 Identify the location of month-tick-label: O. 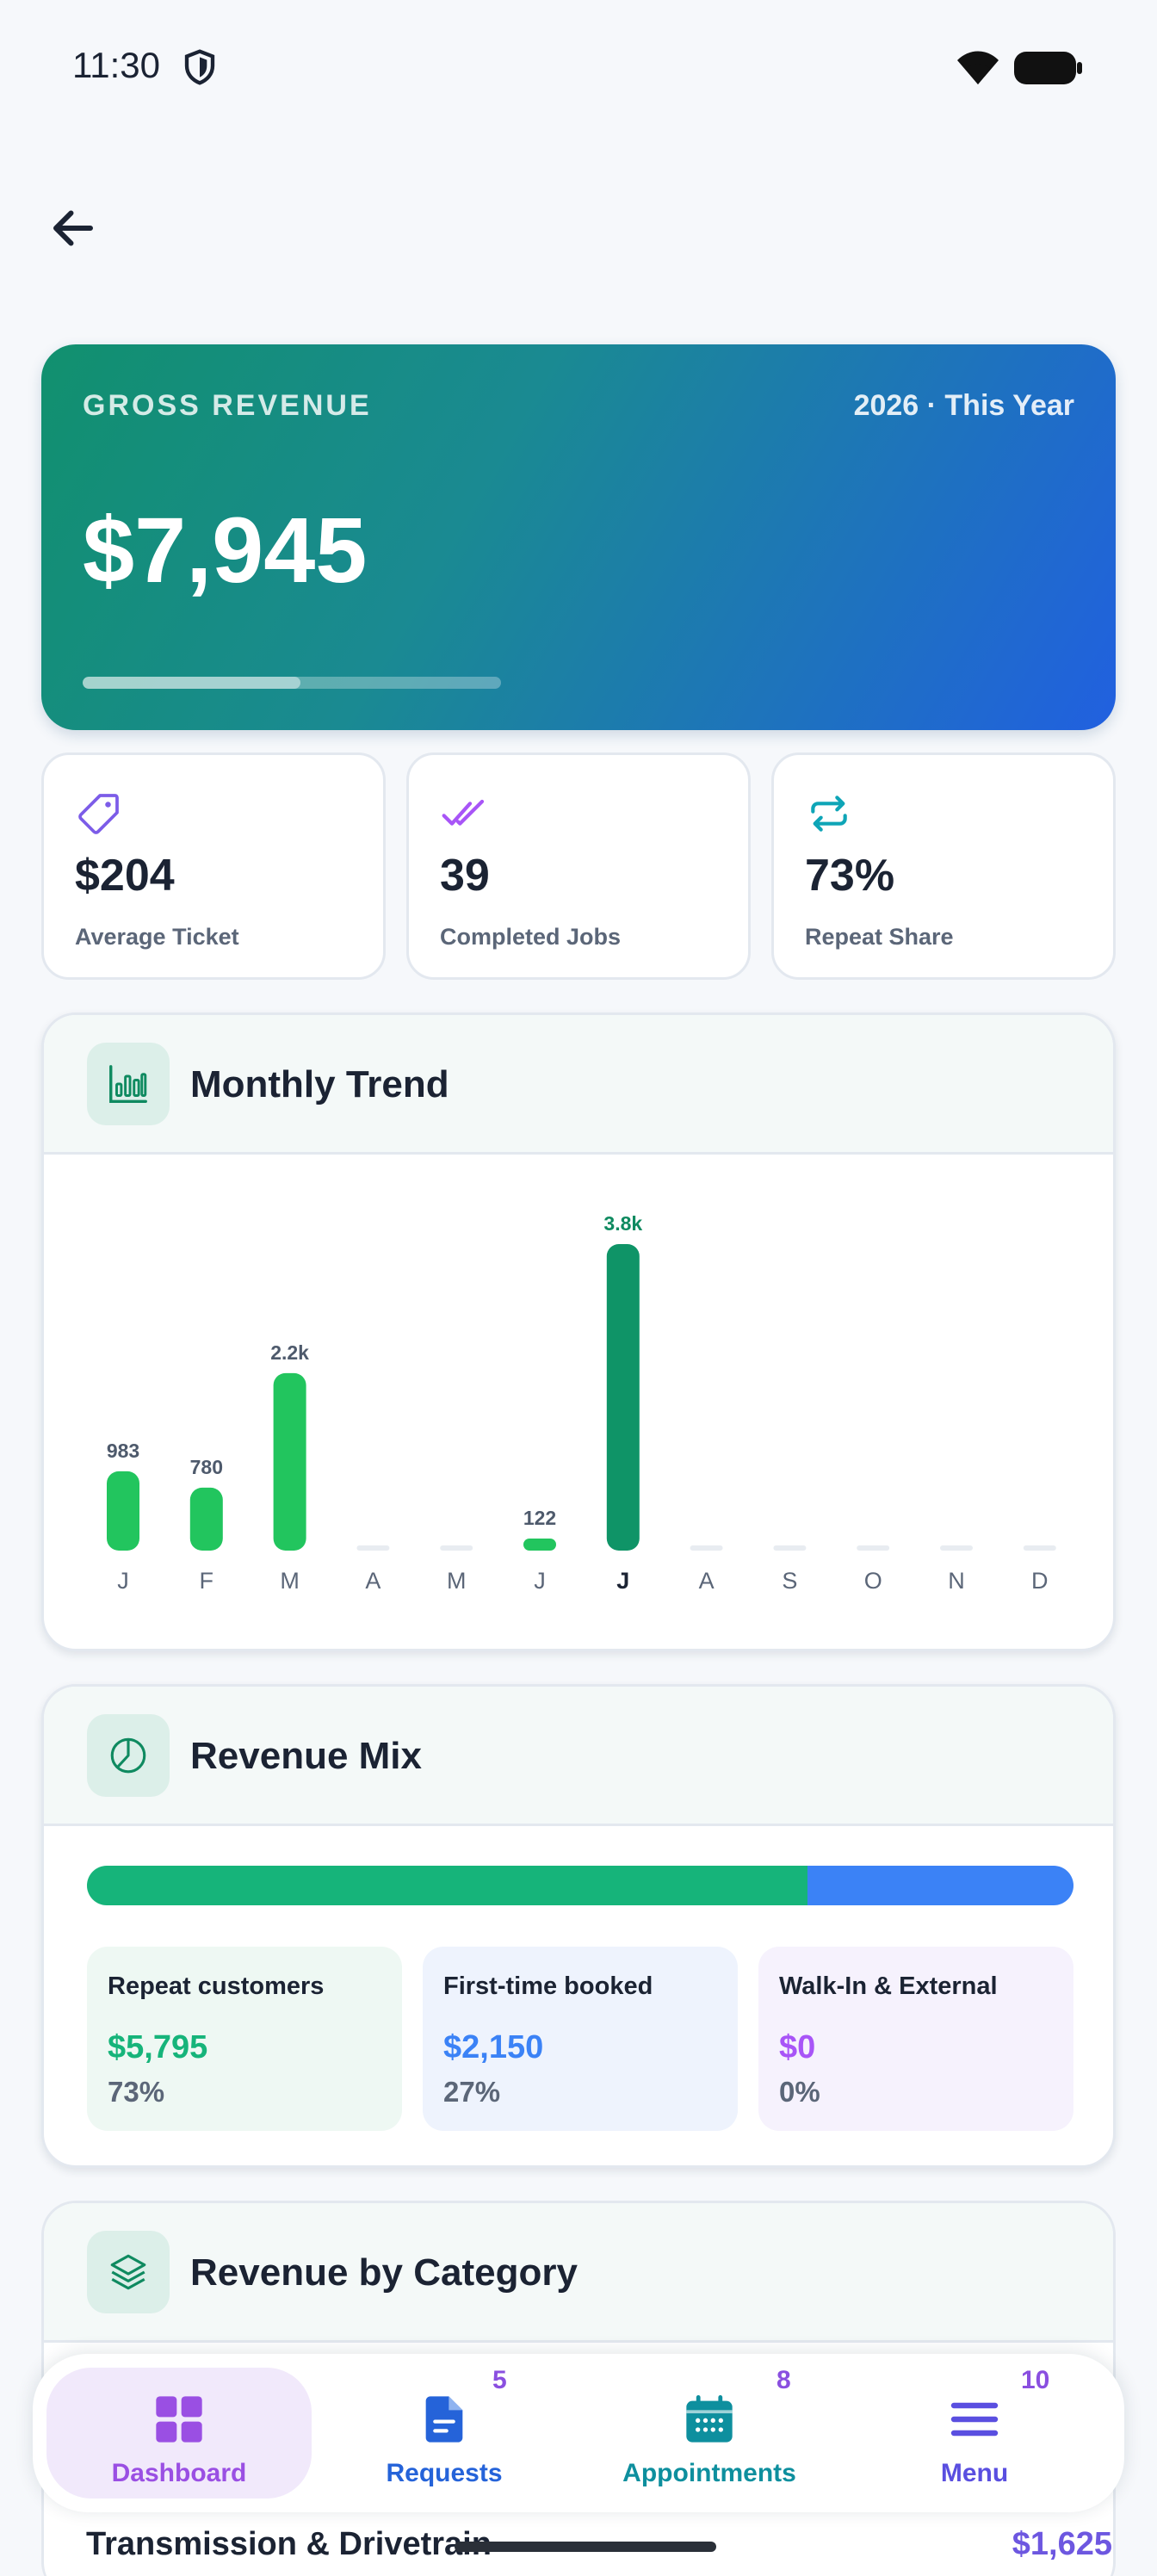
(873, 1581).